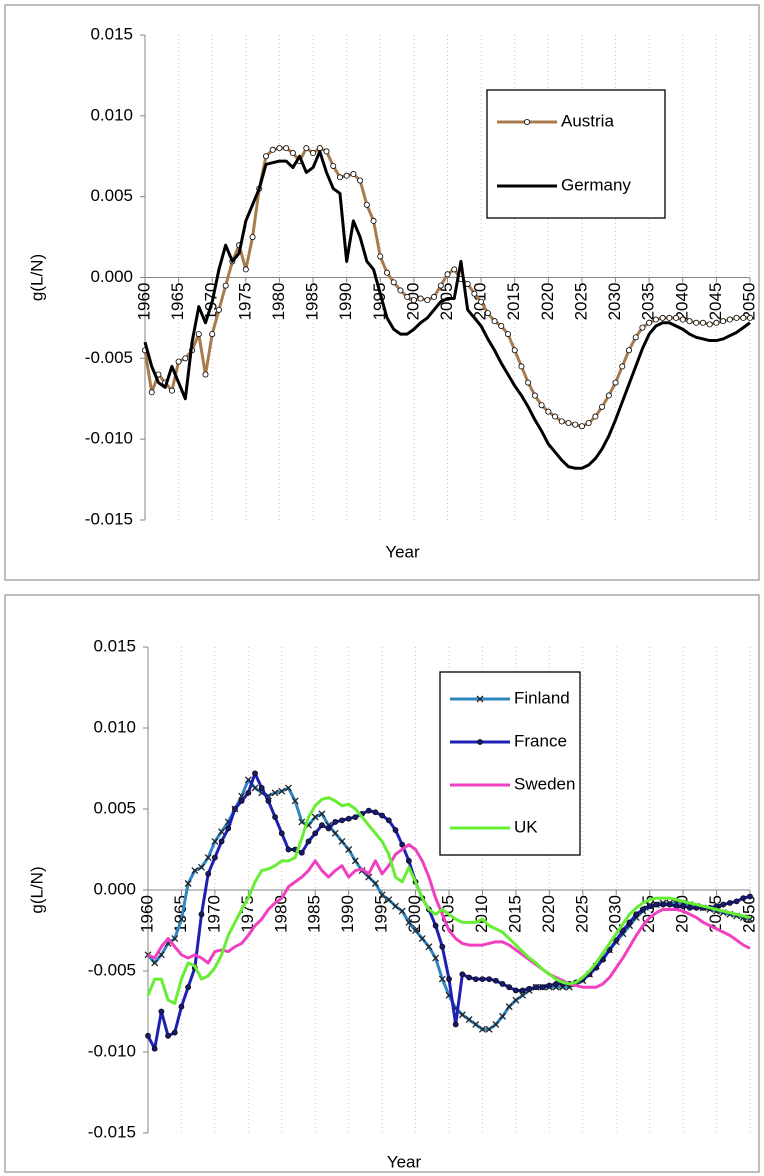  Describe the element at coordinates (514, 914) in the screenshot. I see `x-tick-label: 2015` at that location.